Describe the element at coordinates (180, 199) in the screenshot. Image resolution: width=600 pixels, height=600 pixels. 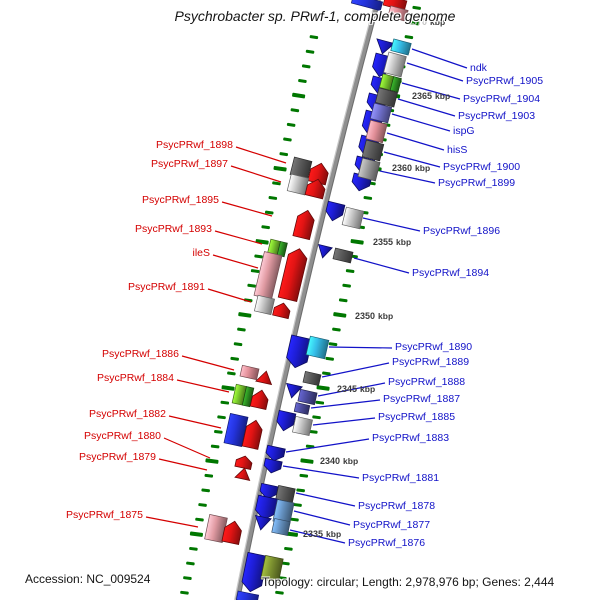
I see `gene-label-psycprwf-1895: PsycPRwf_1895` at that location.